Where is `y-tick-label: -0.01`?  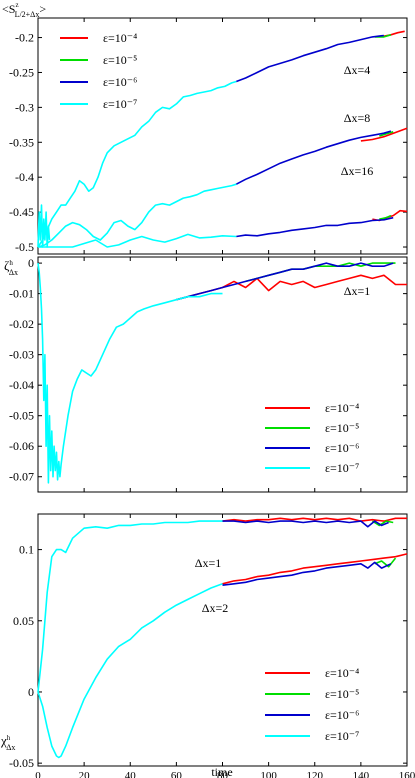 y-tick-label: -0.01 is located at coordinates (21, 294).